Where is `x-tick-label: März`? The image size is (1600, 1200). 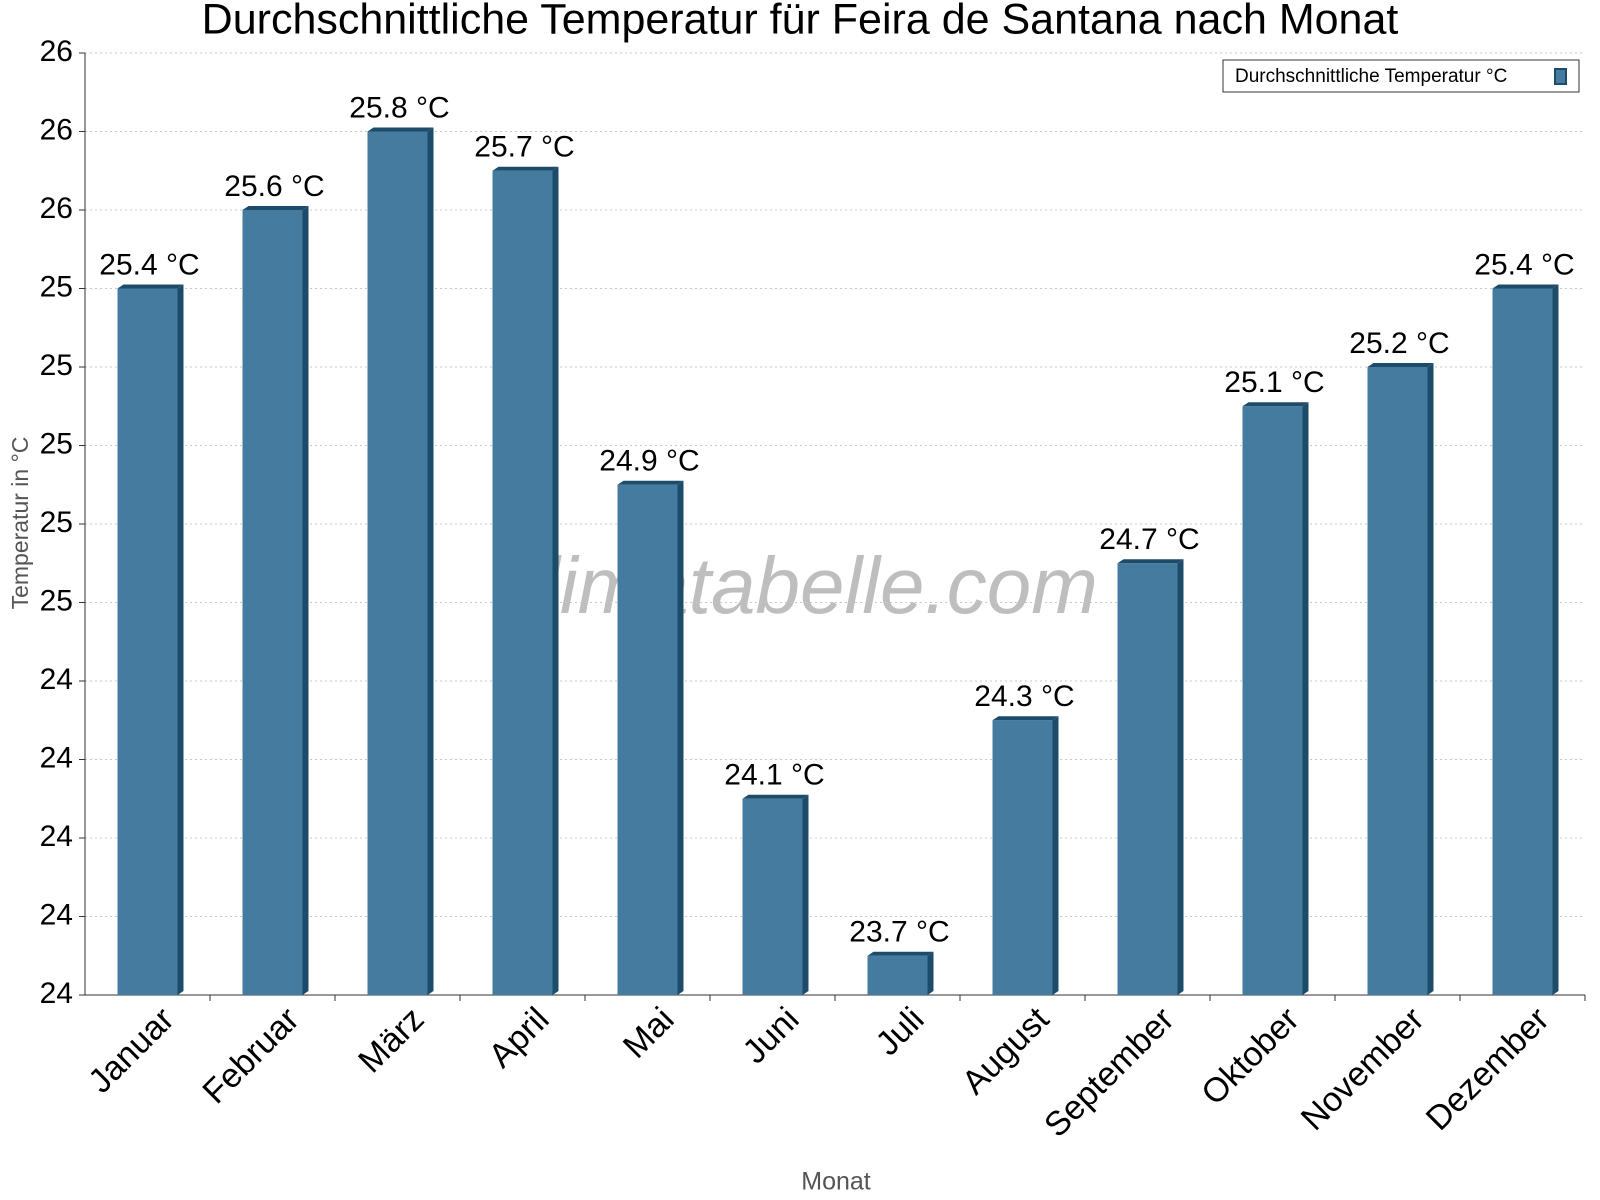
x-tick-label: März is located at coordinates (391, 1040).